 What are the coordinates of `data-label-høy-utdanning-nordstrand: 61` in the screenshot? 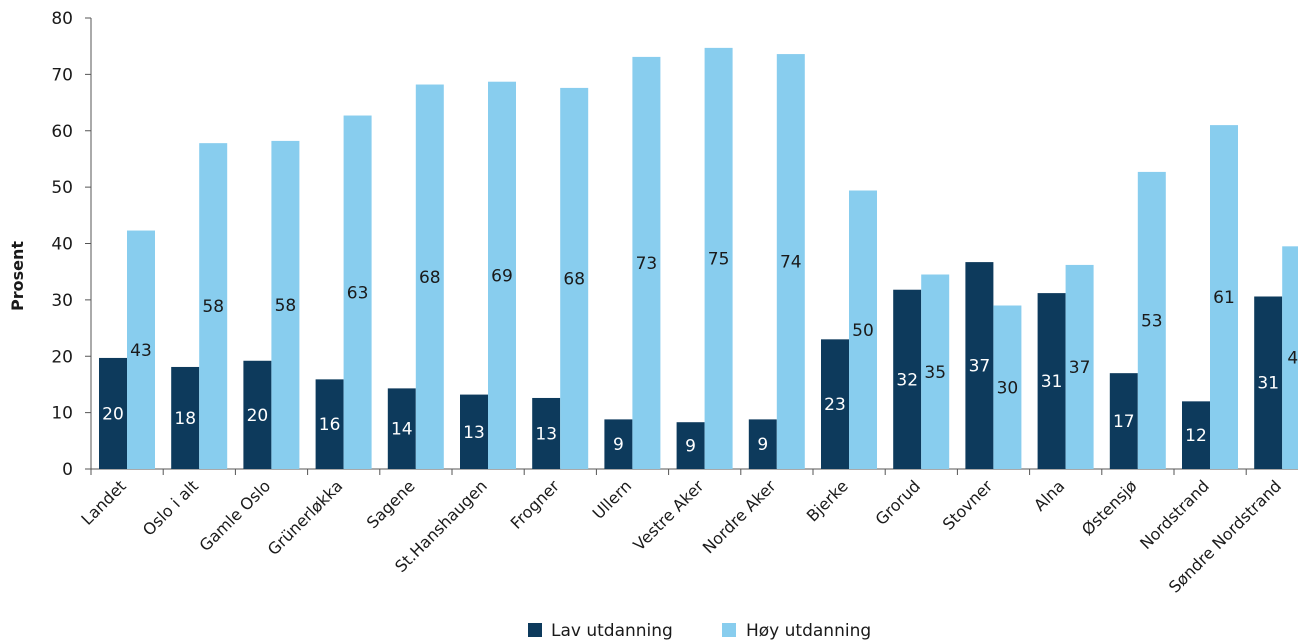 It's located at (1224, 298).